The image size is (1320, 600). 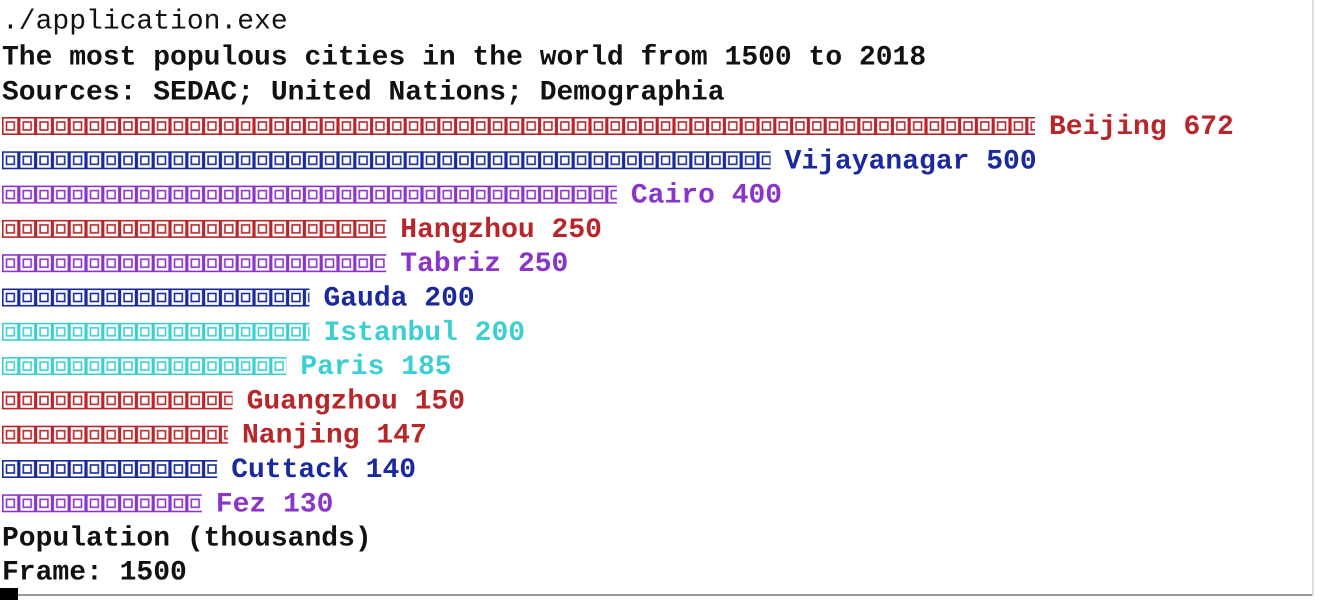 What do you see at coordinates (187, 538) in the screenshot?
I see `axis-label: Population (thousands)` at bounding box center [187, 538].